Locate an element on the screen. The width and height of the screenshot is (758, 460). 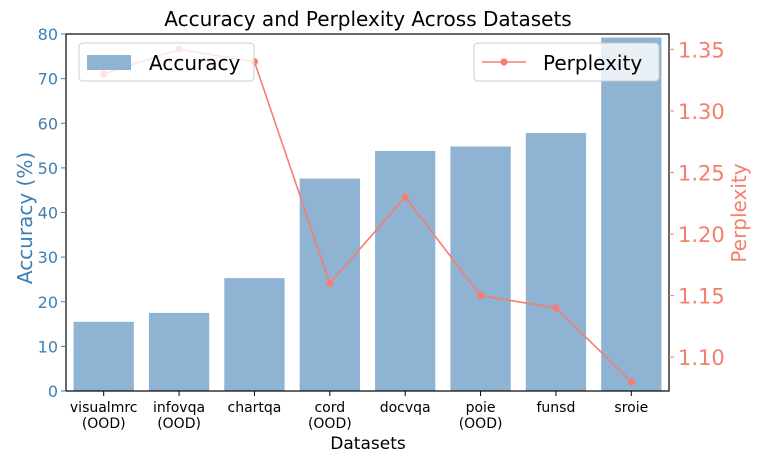
x-tick-label: docvqa is located at coordinates (405, 408).